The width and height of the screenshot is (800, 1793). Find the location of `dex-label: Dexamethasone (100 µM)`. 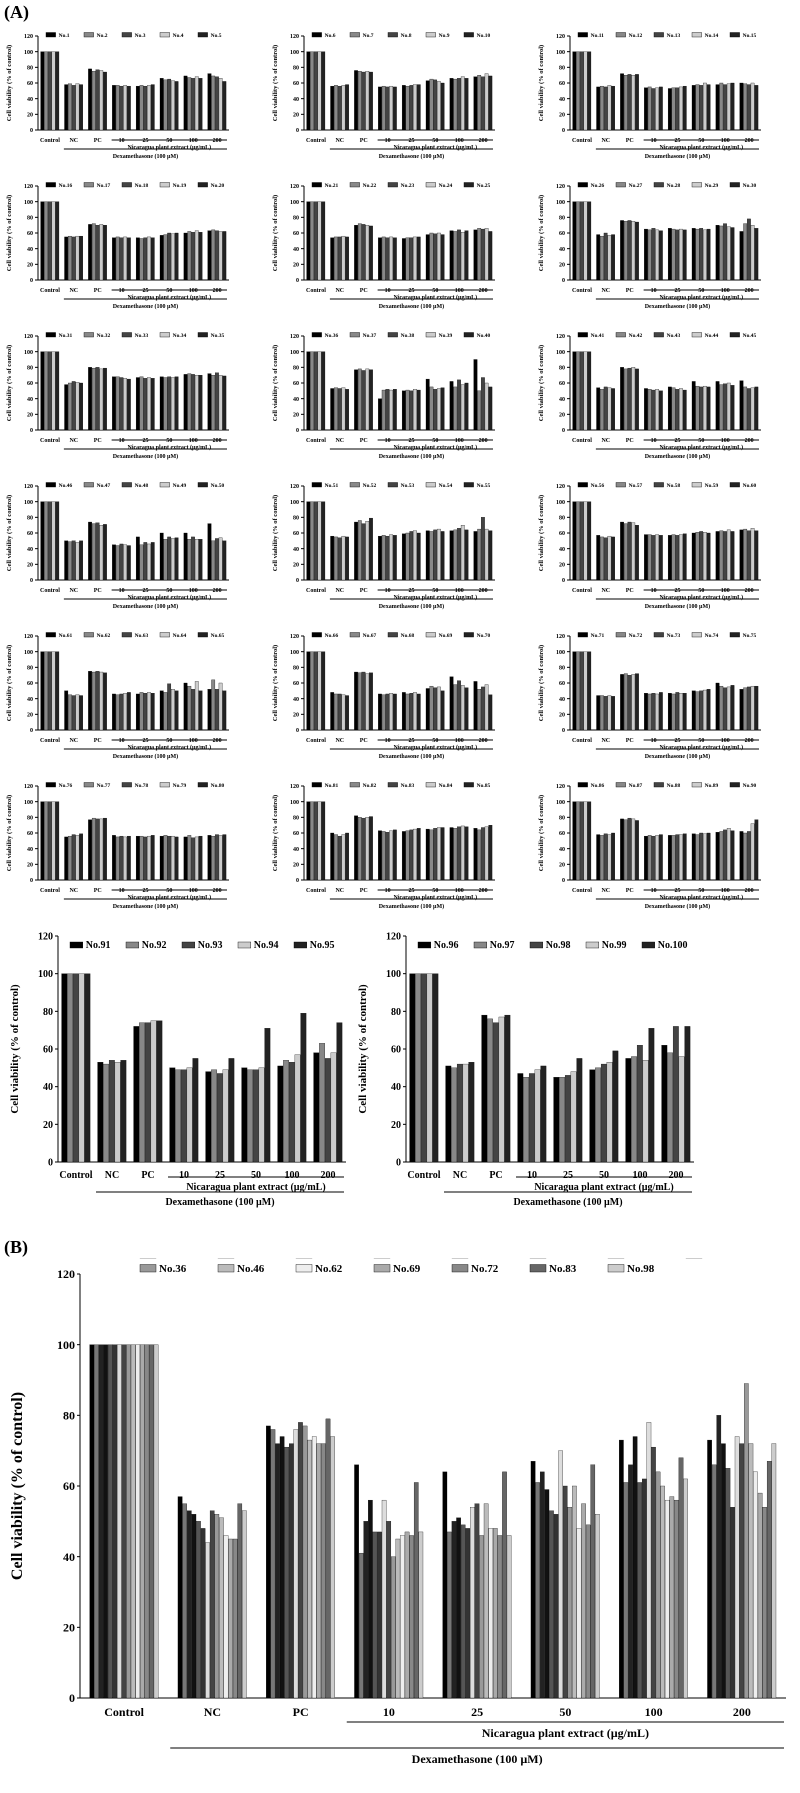

dex-label: Dexamethasone (100 µM) is located at coordinates (145, 906).